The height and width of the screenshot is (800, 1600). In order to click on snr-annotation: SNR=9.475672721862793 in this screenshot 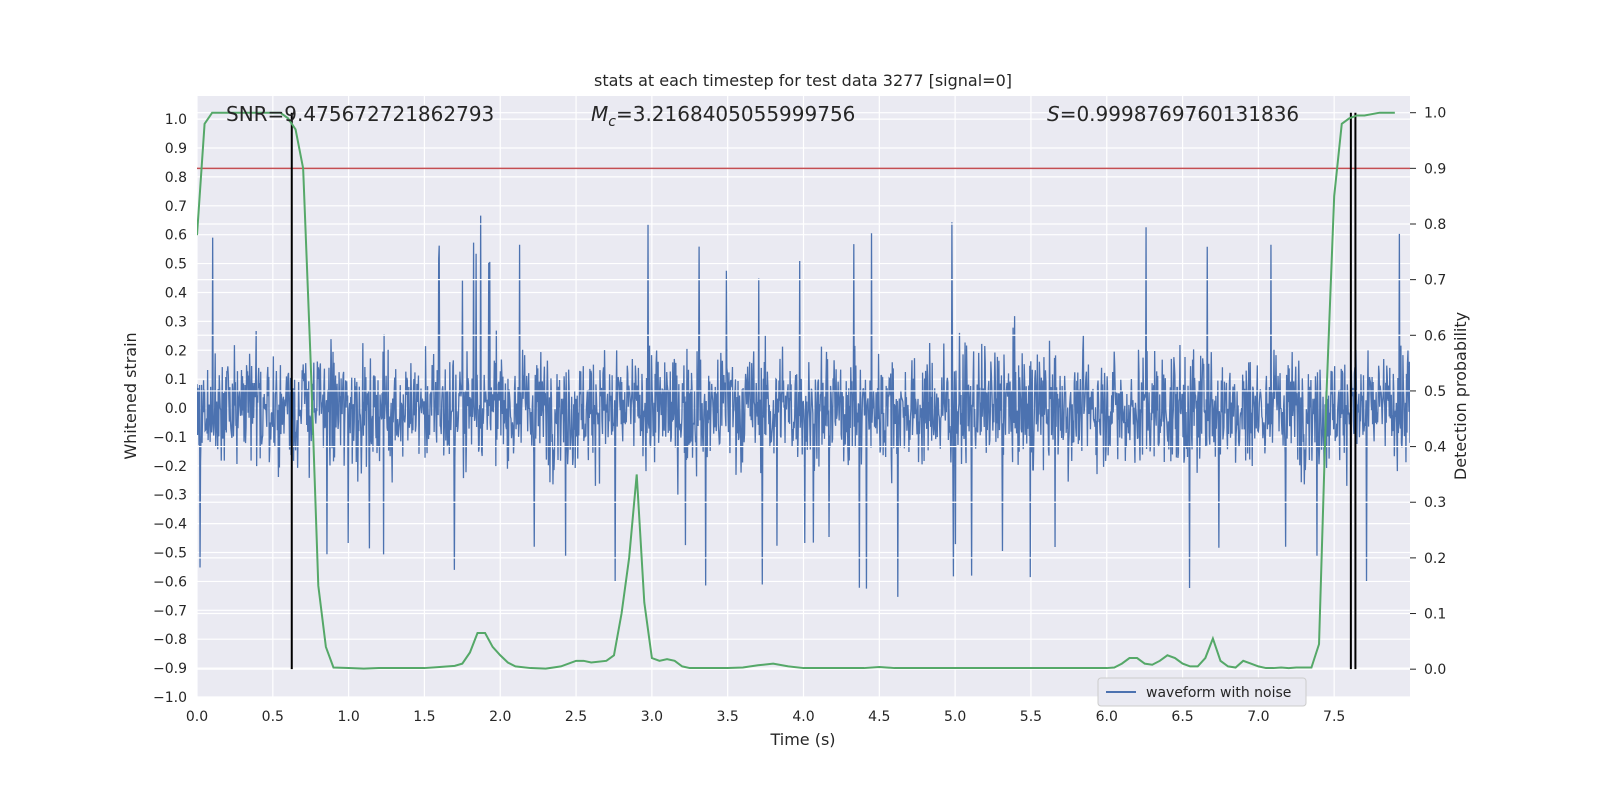, I will do `click(360, 114)`.